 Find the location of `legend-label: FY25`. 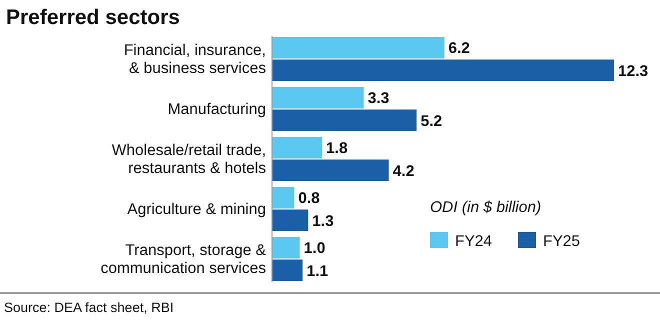

legend-label: FY25 is located at coordinates (561, 241).